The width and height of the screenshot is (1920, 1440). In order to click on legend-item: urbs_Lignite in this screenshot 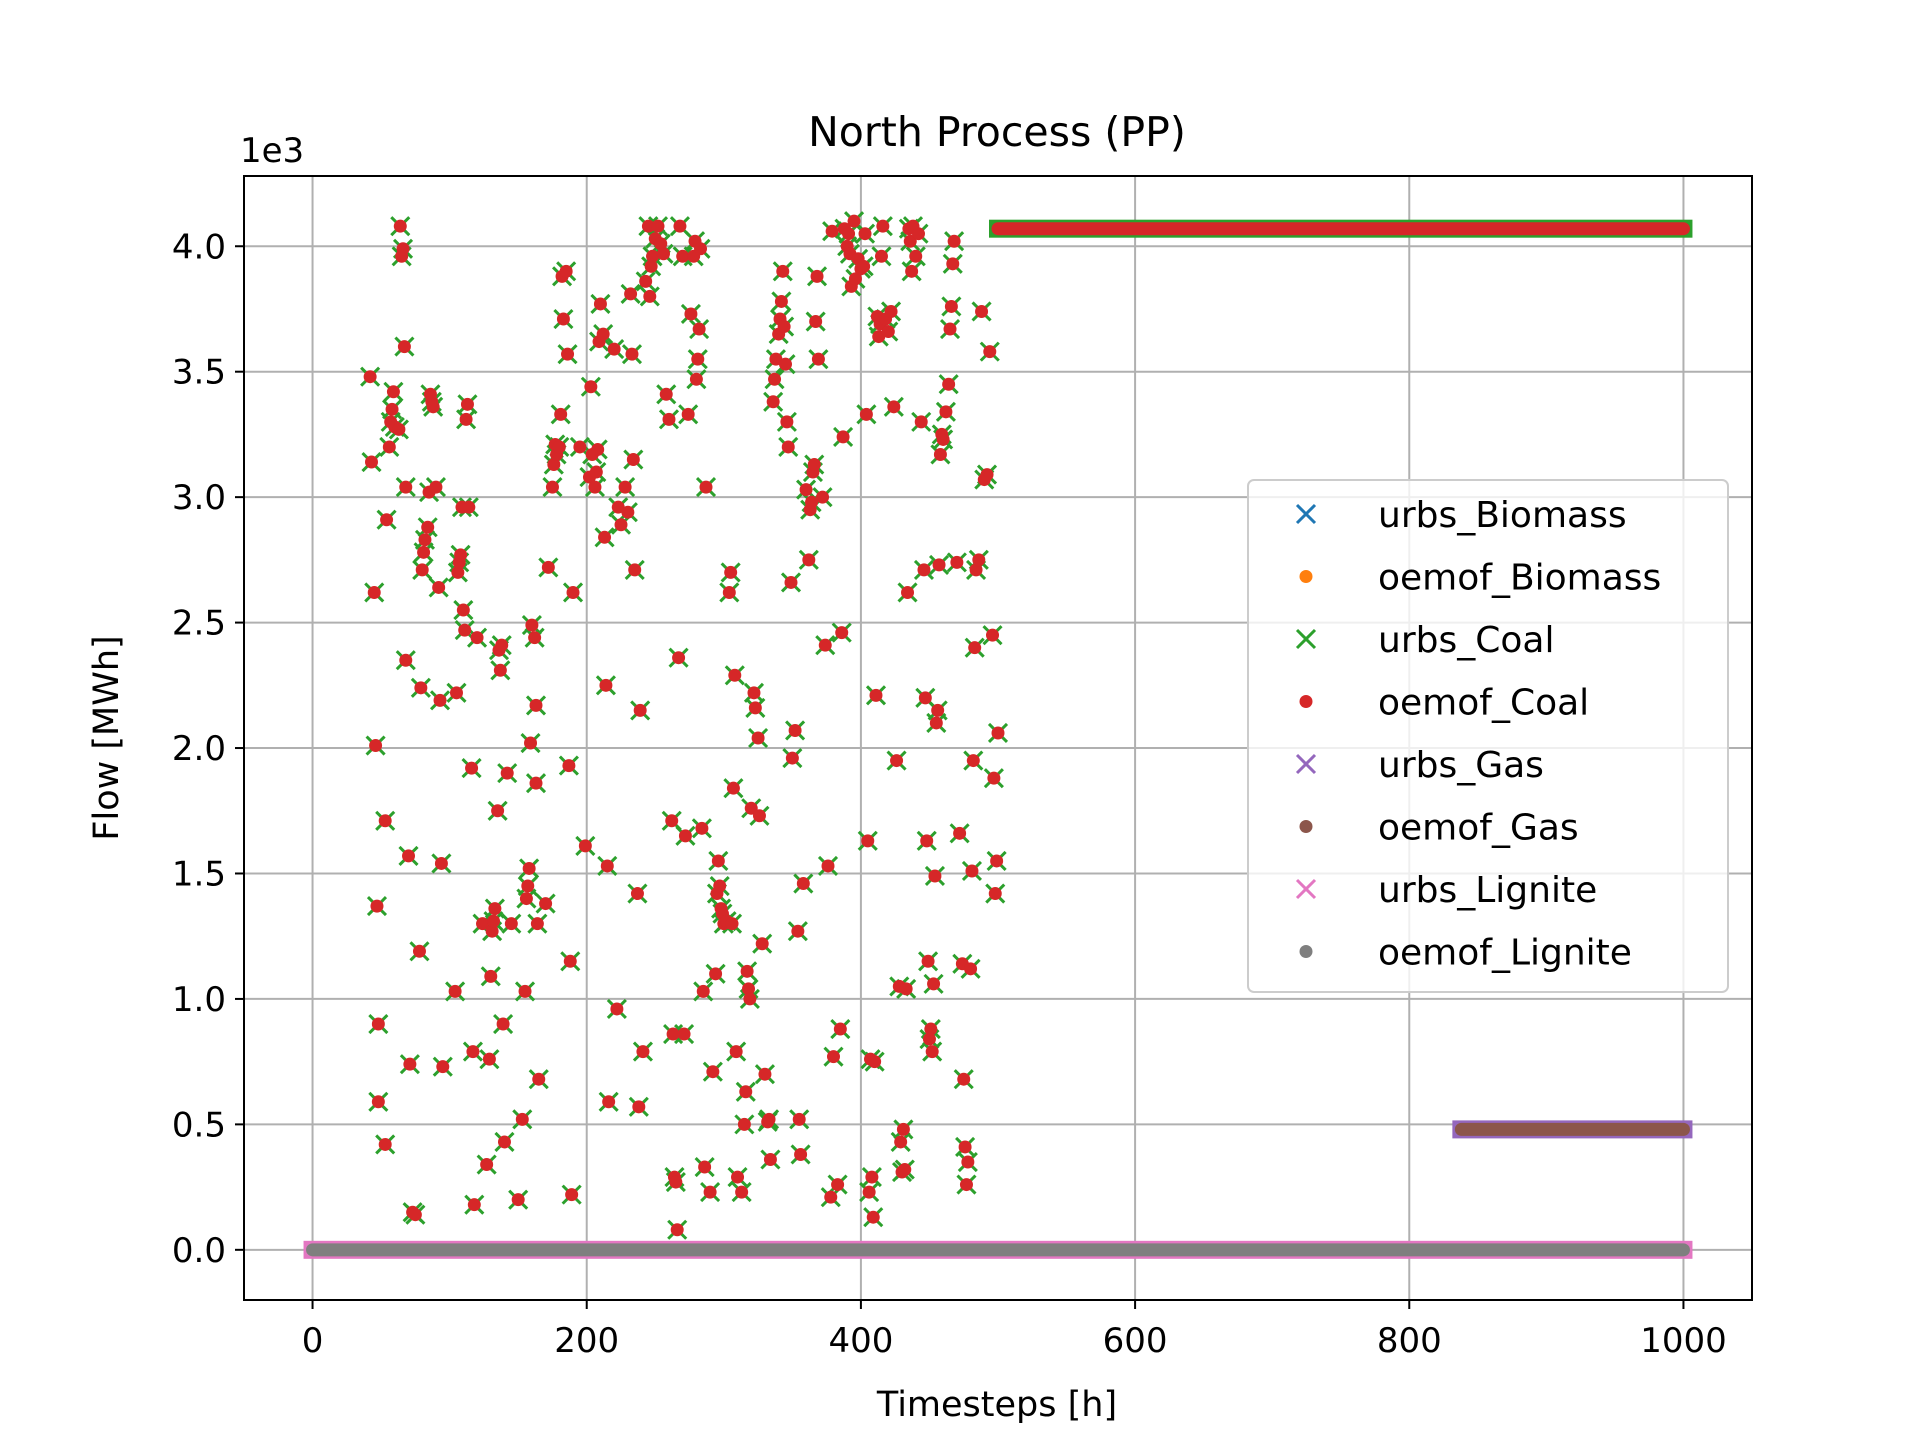, I will do `click(1446, 890)`.